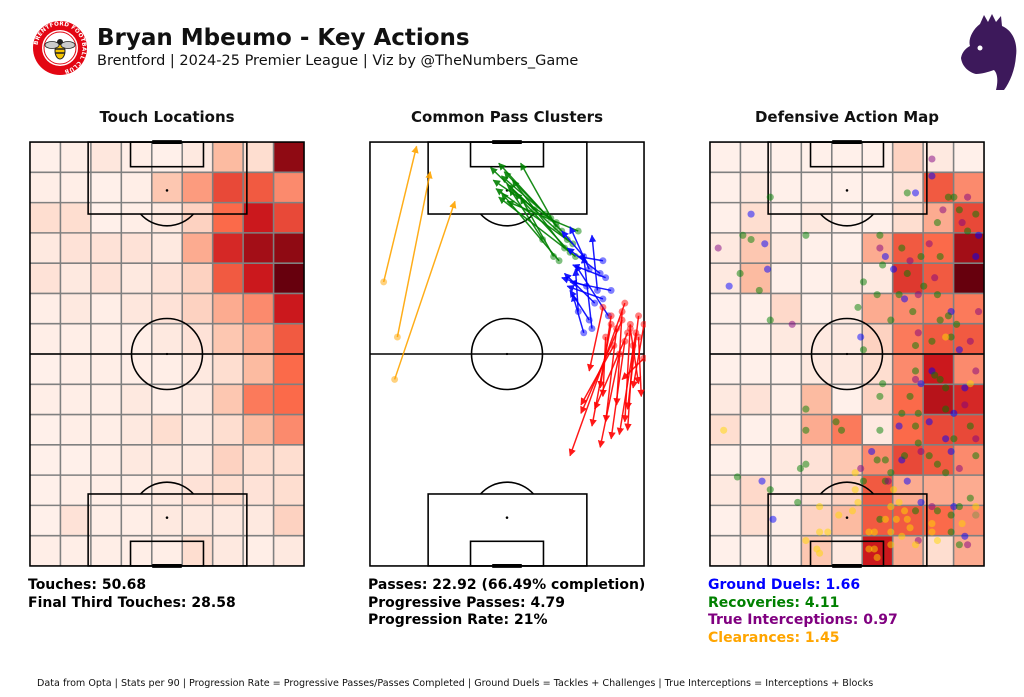 This screenshot has width=1024, height=697. I want to click on touch-locations-title: Touch Locations, so click(167, 117).